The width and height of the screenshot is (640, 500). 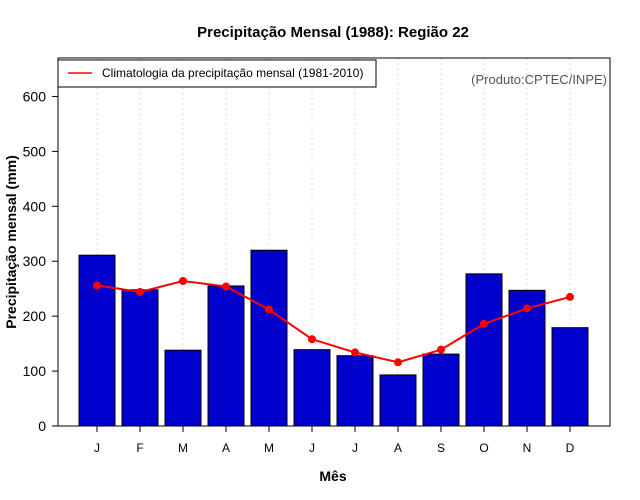 I want to click on credit-text: (Produto:CPTEC/INPE), so click(x=539, y=79).